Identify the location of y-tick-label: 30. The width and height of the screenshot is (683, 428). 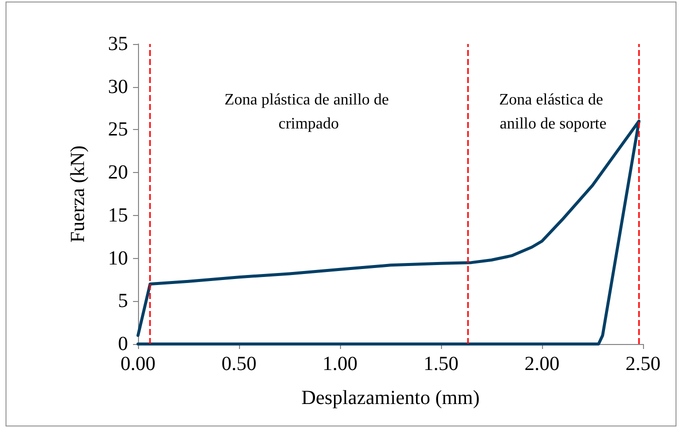
(118, 87).